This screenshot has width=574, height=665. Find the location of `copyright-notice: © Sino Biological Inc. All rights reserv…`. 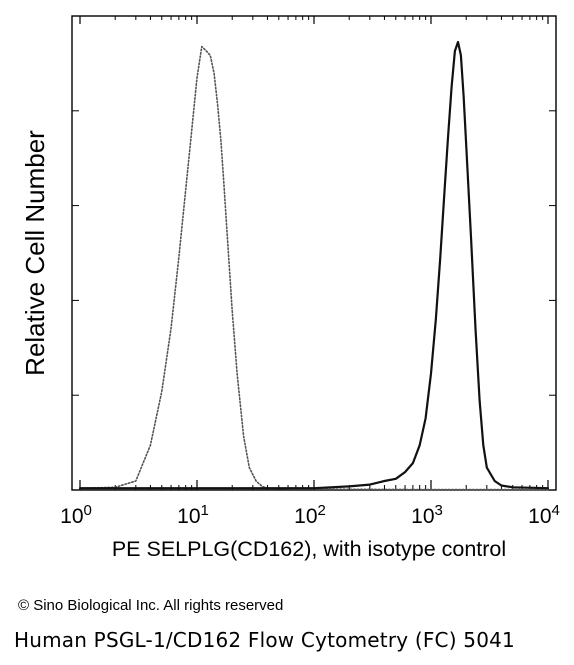

copyright-notice: © Sino Biological Inc. All rights reserv… is located at coordinates (151, 605).